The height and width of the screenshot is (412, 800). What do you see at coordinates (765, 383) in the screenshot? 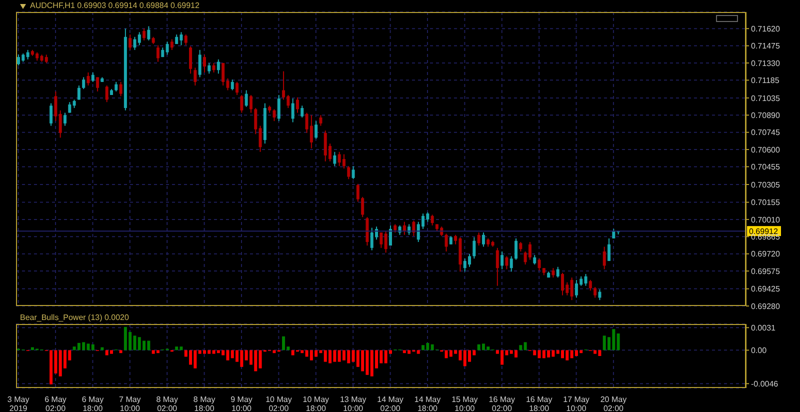
I see `y-tick-label: -0.0046` at bounding box center [765, 383].